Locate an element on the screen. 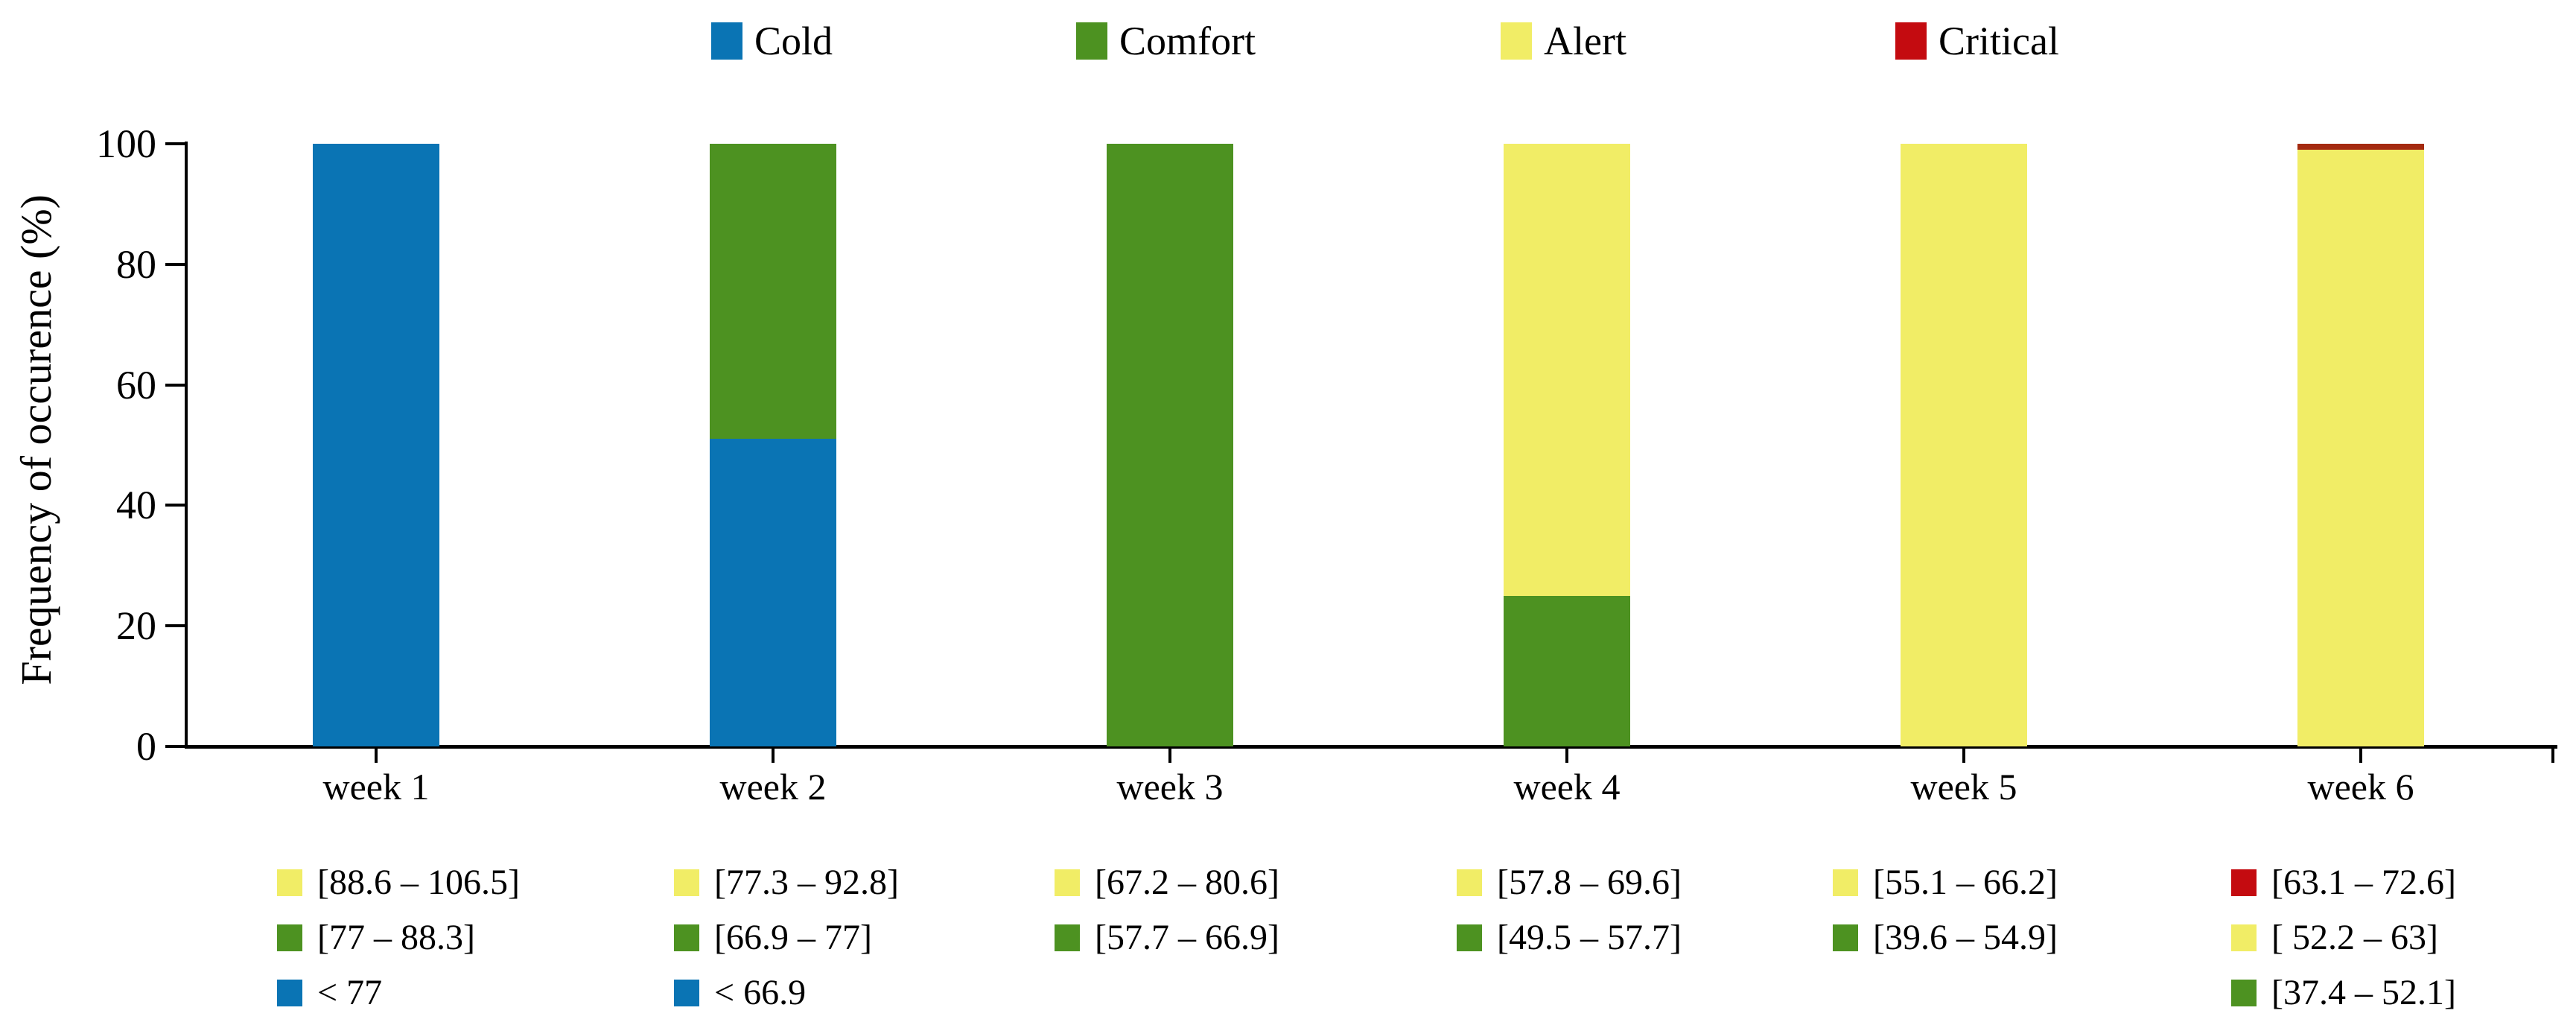 The image size is (2576, 1028). threshold-entry-week1-comfort: [77 – 88.3] is located at coordinates (376, 937).